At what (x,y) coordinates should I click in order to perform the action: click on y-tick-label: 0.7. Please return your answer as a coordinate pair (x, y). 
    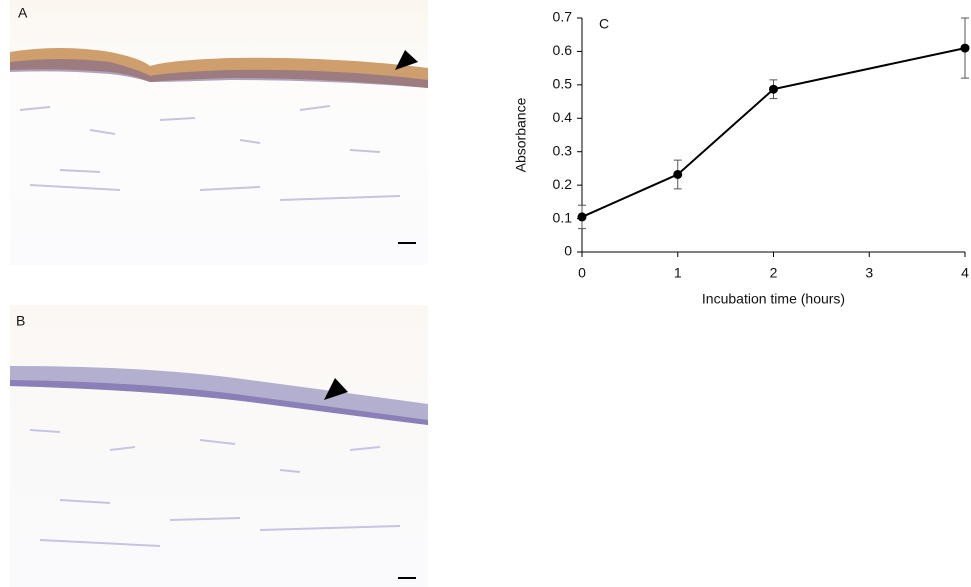
    Looking at the image, I should click on (563, 17).